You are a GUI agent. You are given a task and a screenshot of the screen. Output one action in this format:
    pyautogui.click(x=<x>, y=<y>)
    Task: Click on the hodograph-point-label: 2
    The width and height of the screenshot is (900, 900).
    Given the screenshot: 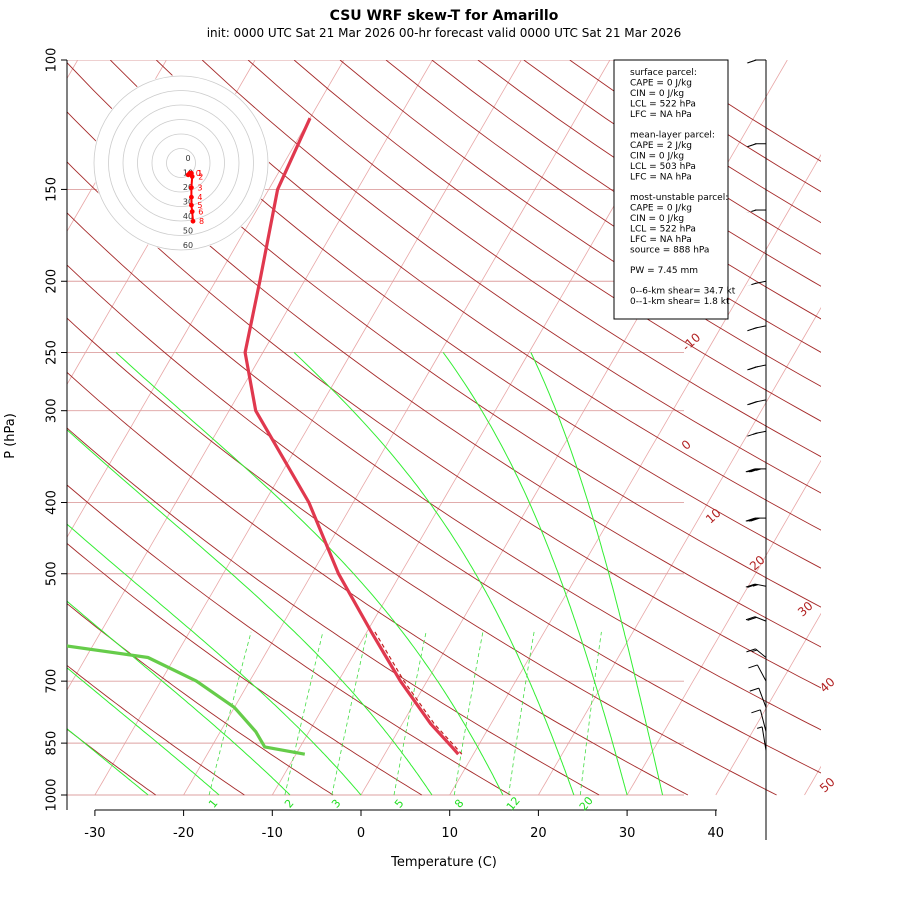 What is the action you would take?
    pyautogui.click(x=200, y=176)
    